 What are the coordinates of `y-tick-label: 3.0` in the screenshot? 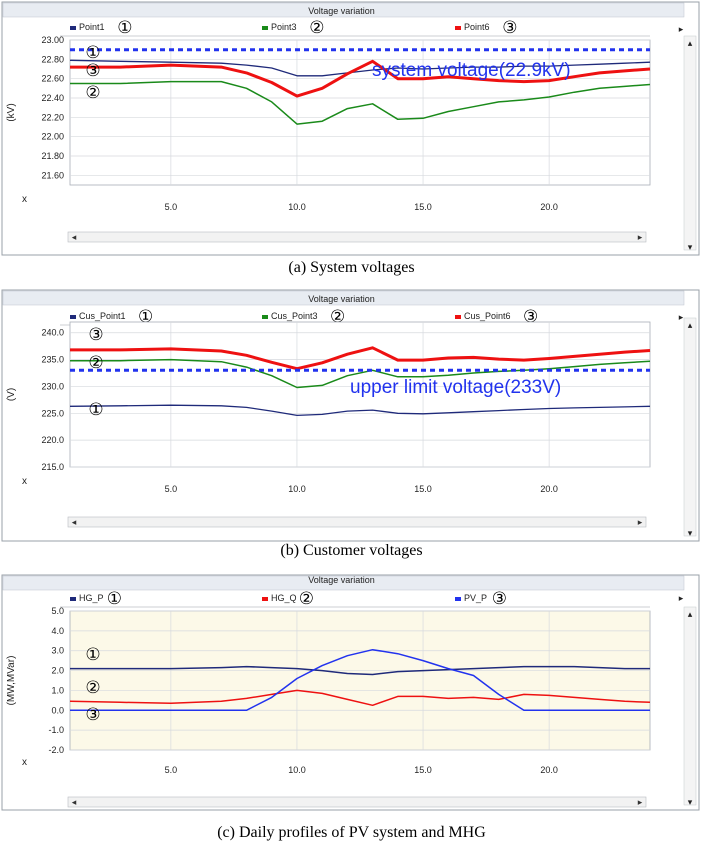 It's located at (57, 651).